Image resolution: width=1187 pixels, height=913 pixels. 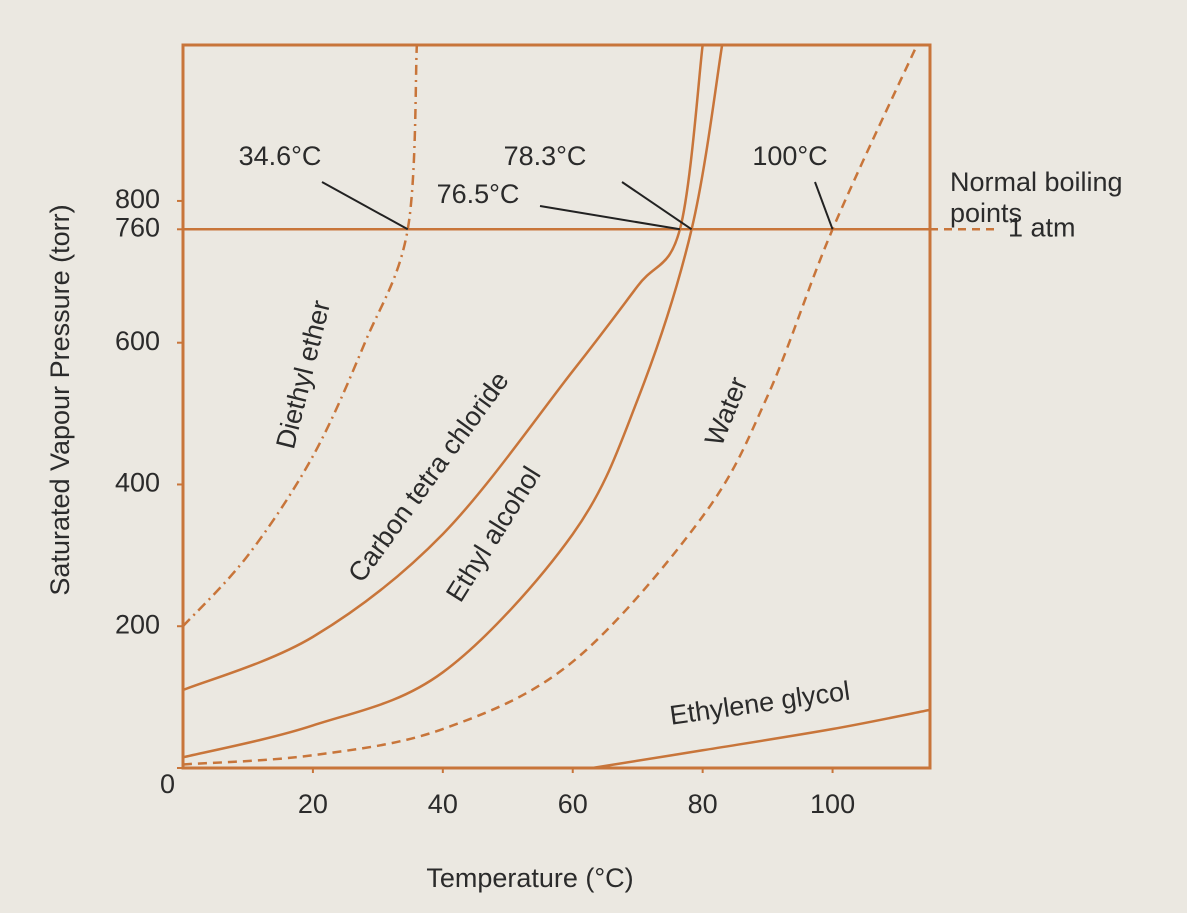 What do you see at coordinates (545, 156) in the screenshot?
I see `annotation-label: 78.3°C` at bounding box center [545, 156].